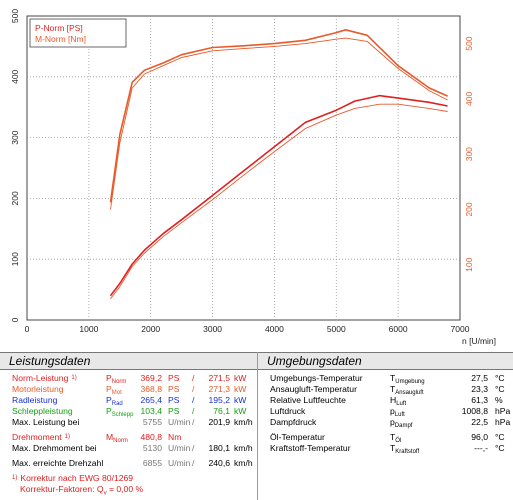 This screenshot has width=513, height=500. I want to click on y-right-tick-label: 100, so click(469, 264).